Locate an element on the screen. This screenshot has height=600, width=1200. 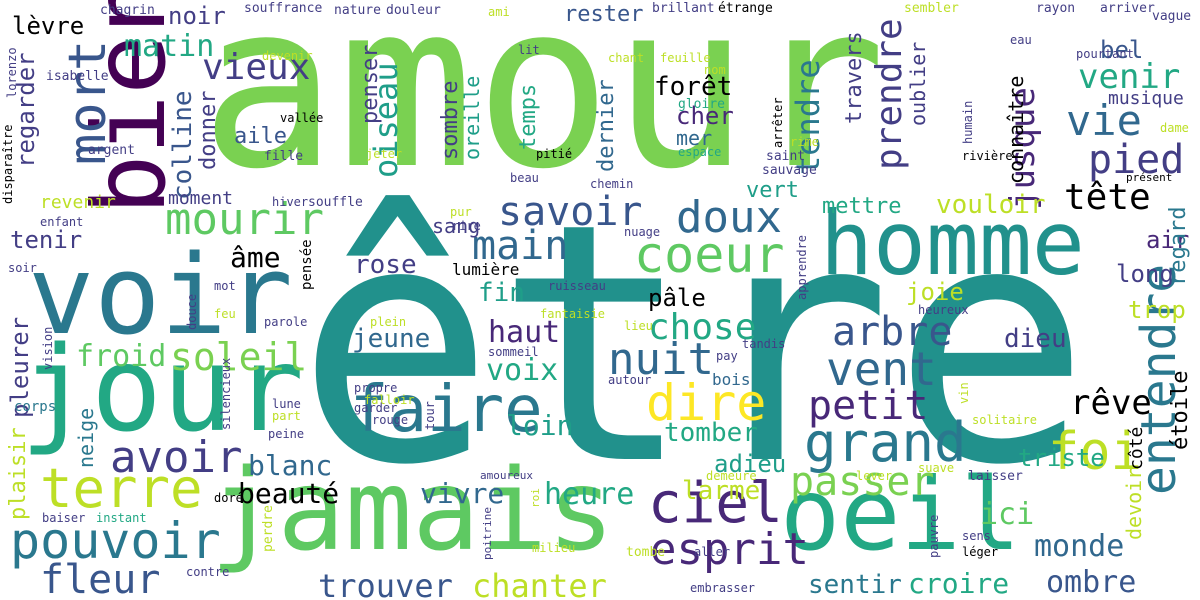
word-ciel: ciel is located at coordinates (715, 503).